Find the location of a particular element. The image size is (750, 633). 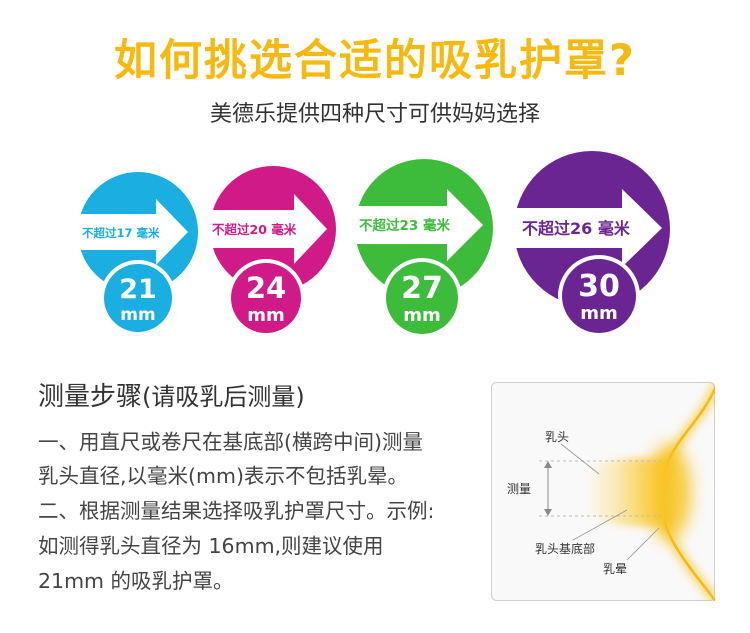

size-limit-label: 不超过26 毫米 is located at coordinates (576, 228).